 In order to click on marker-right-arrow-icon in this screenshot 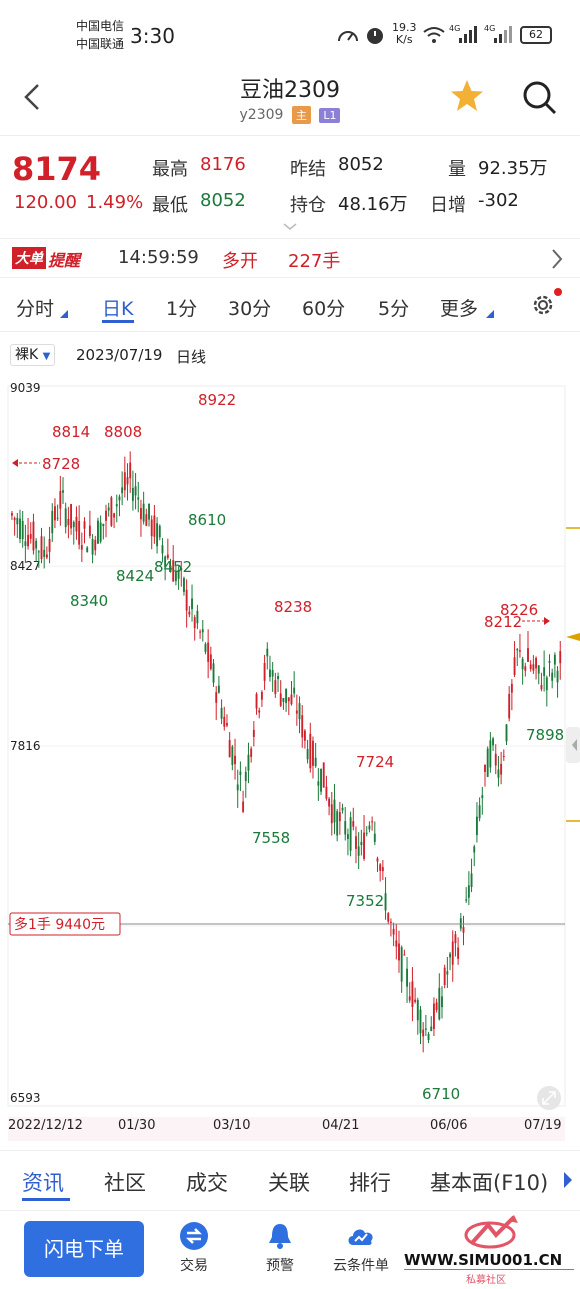, I will do `click(547, 621)`.